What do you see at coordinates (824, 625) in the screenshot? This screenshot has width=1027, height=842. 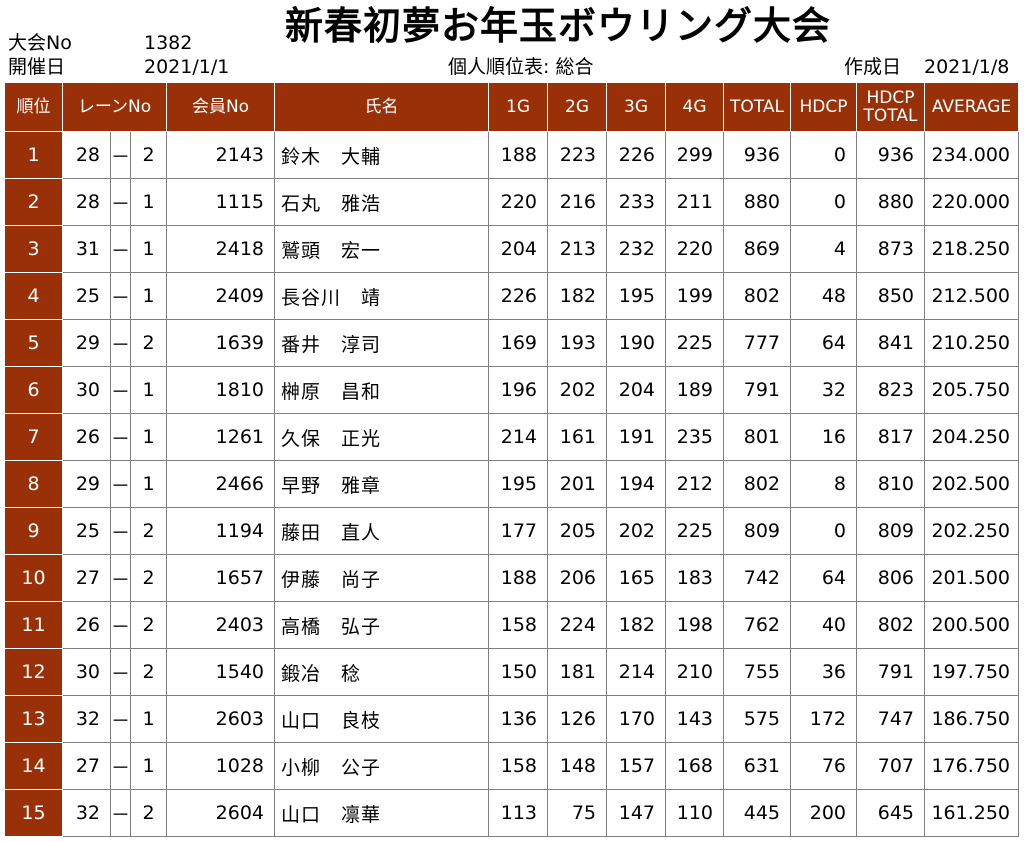 I see `hdcp-cell: 40` at bounding box center [824, 625].